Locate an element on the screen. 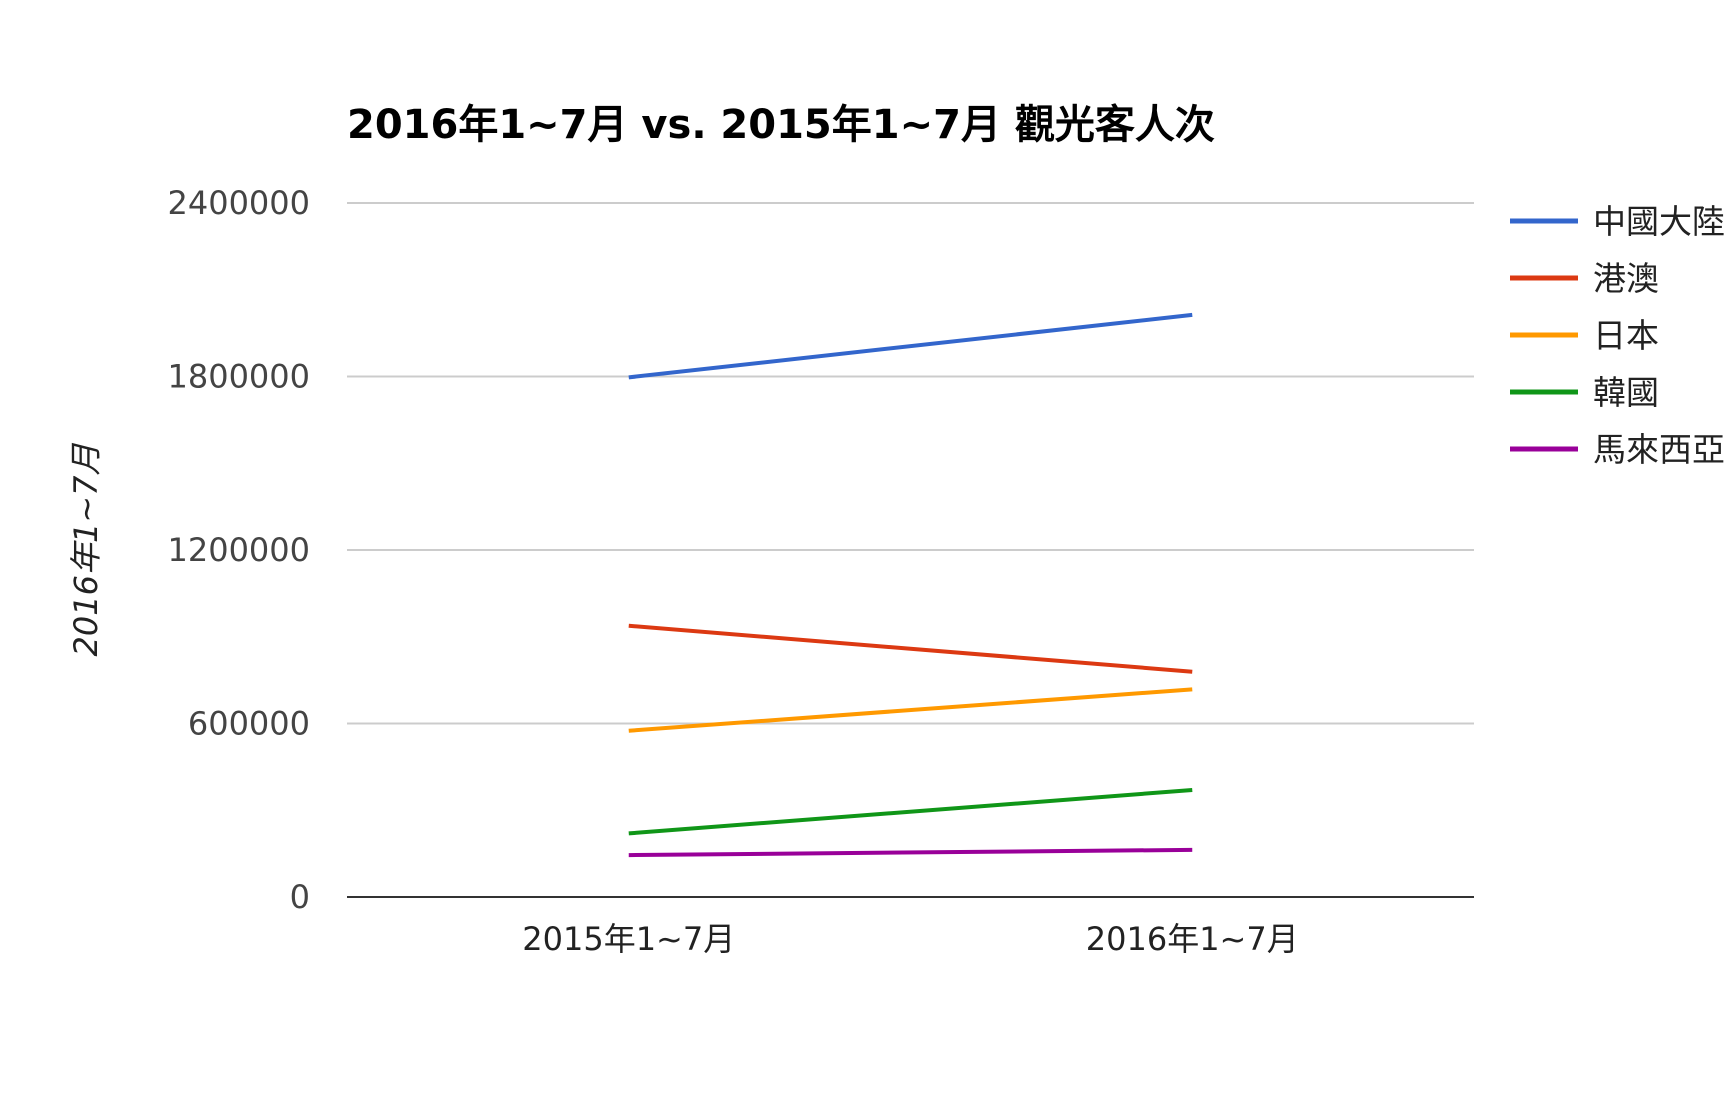  legend-label: 港澳 is located at coordinates (1626, 278).